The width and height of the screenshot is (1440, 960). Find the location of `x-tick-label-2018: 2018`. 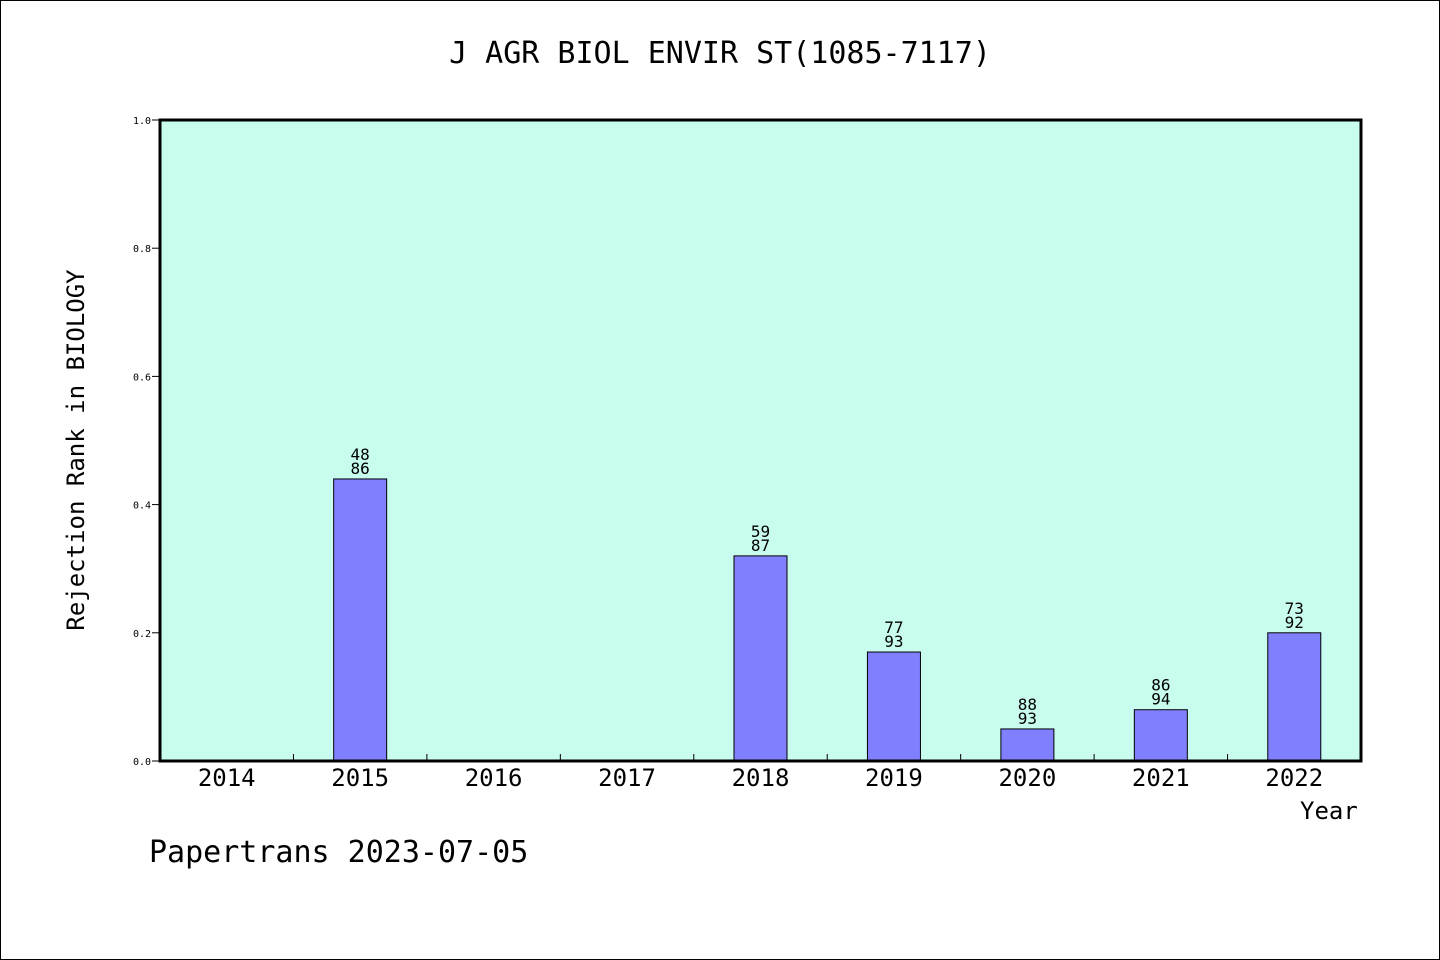

x-tick-label-2018: 2018 is located at coordinates (761, 778).